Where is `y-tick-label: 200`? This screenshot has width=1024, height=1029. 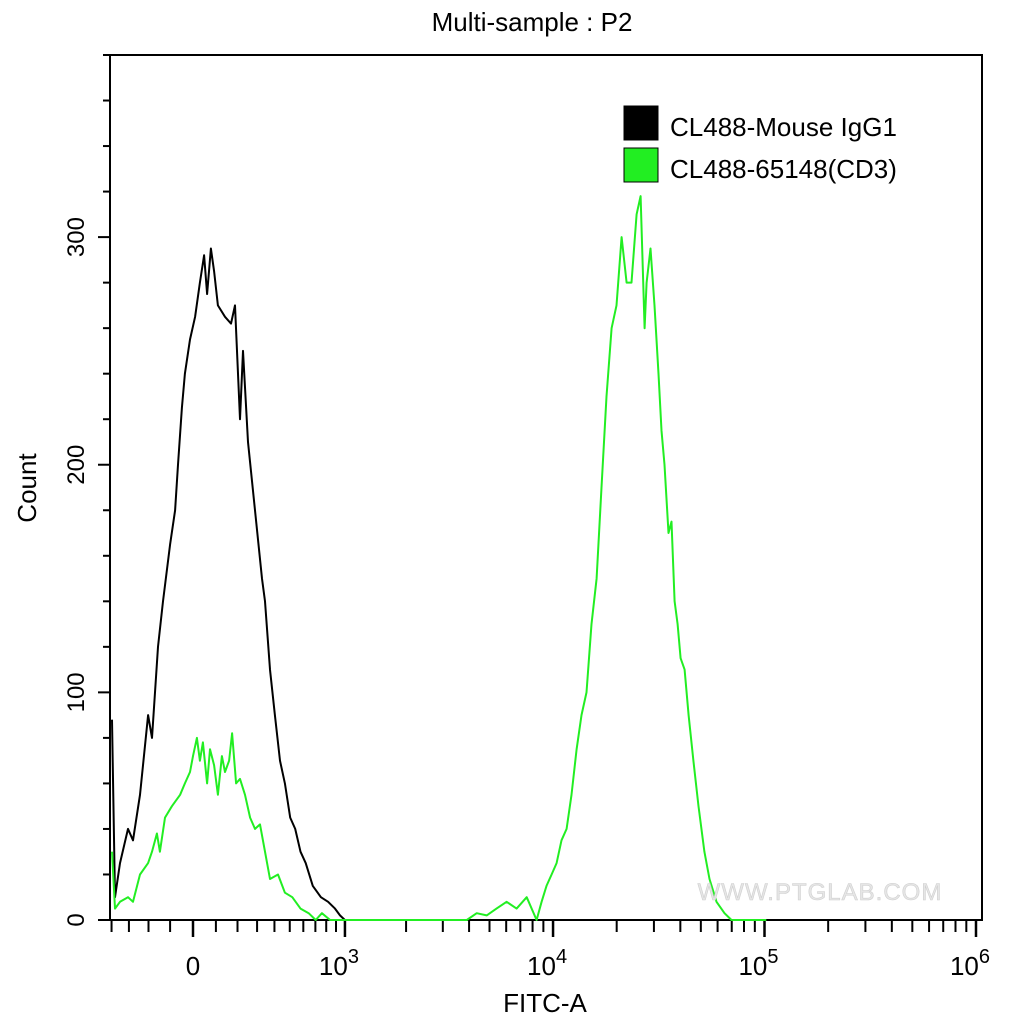
y-tick-label: 200 is located at coordinates (76, 465).